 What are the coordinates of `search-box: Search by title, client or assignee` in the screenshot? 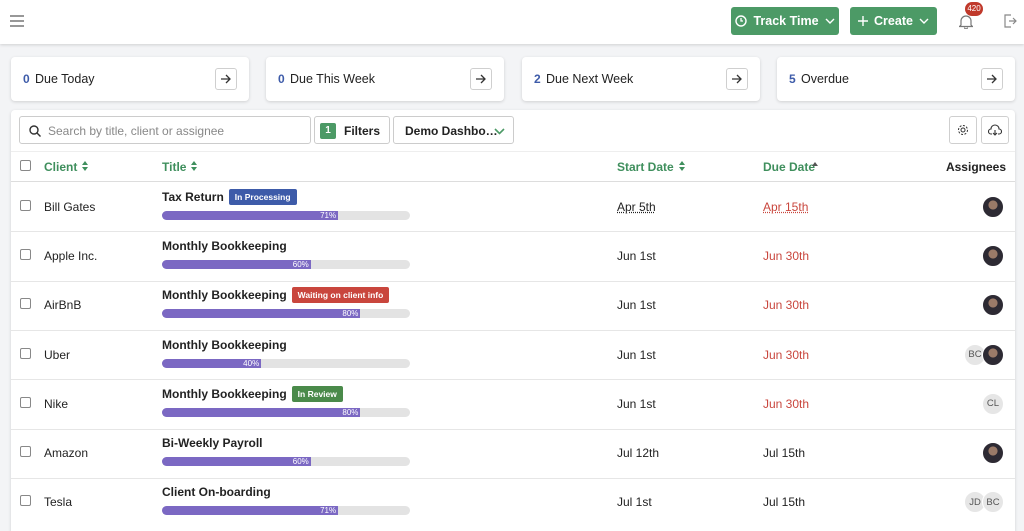 It's located at (165, 130).